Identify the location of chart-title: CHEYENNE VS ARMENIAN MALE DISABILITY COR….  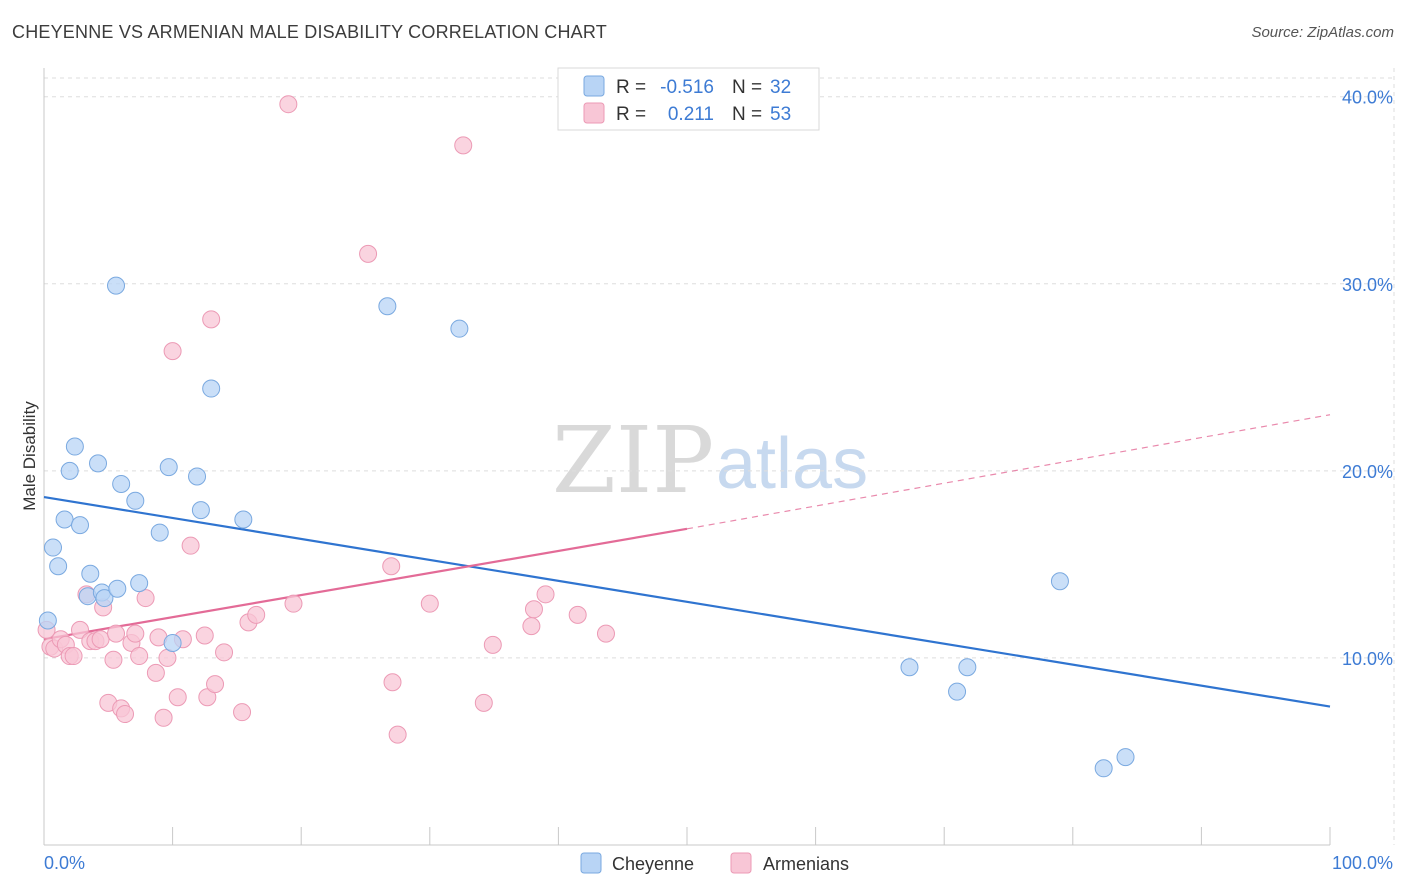
(309, 32).